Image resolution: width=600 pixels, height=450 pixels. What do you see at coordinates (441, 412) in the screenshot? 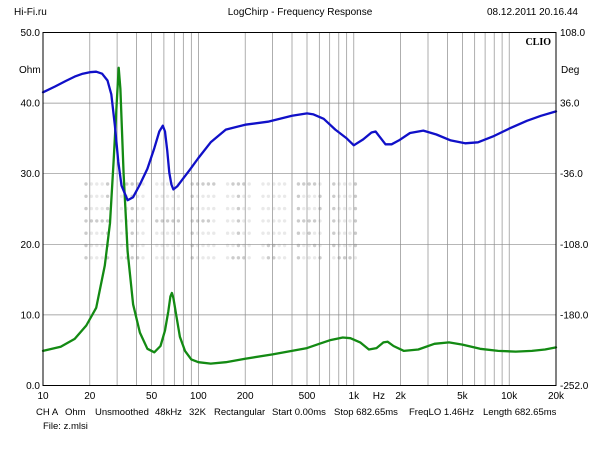
I see `footer-freqlo: FreqLO 1.46Hz` at bounding box center [441, 412].